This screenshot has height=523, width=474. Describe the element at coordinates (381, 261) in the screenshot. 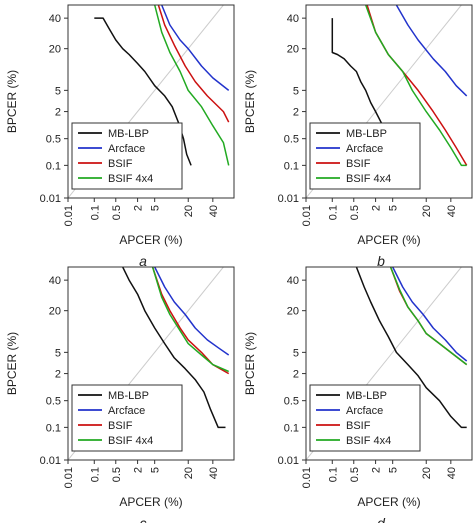

I see `panel-label: b` at that location.